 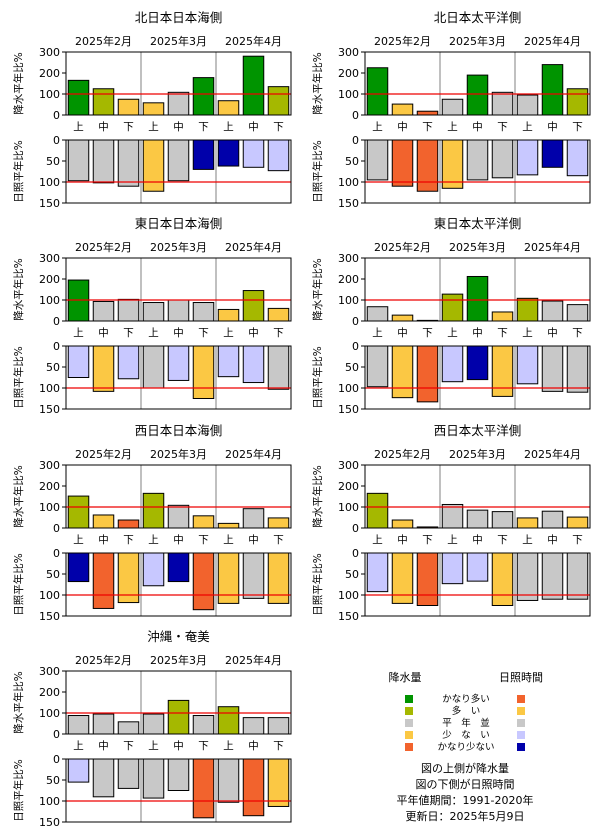 What do you see at coordinates (466, 723) in the screenshot?
I see `legend-class-label: 平 年 並` at bounding box center [466, 723].